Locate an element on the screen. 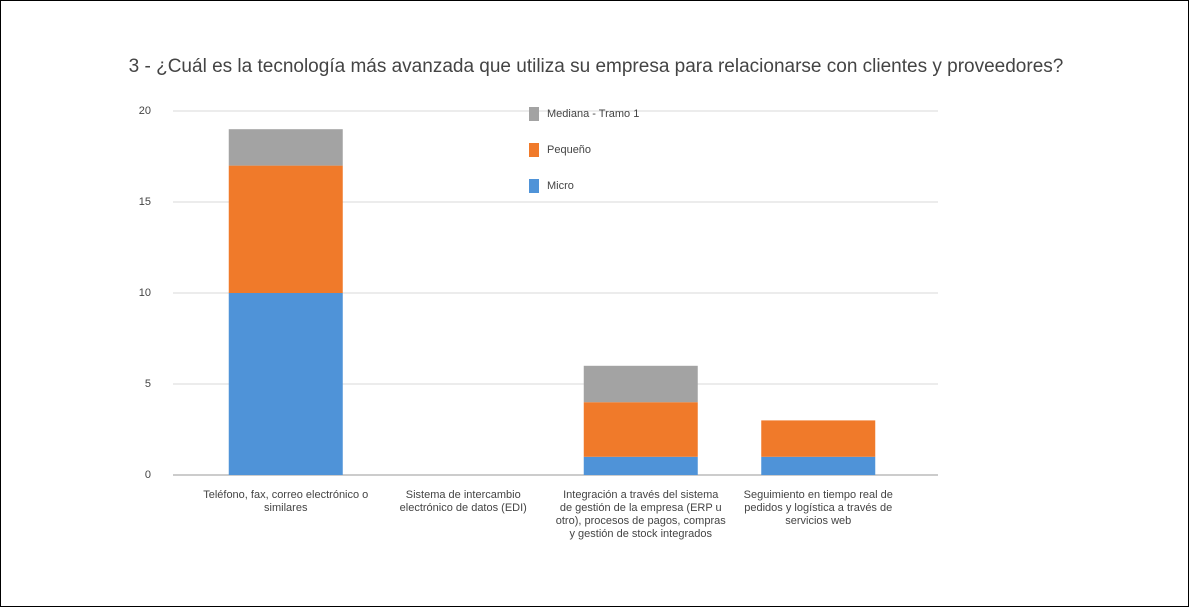 The height and width of the screenshot is (607, 1189). legend-label: Micro is located at coordinates (560, 186).